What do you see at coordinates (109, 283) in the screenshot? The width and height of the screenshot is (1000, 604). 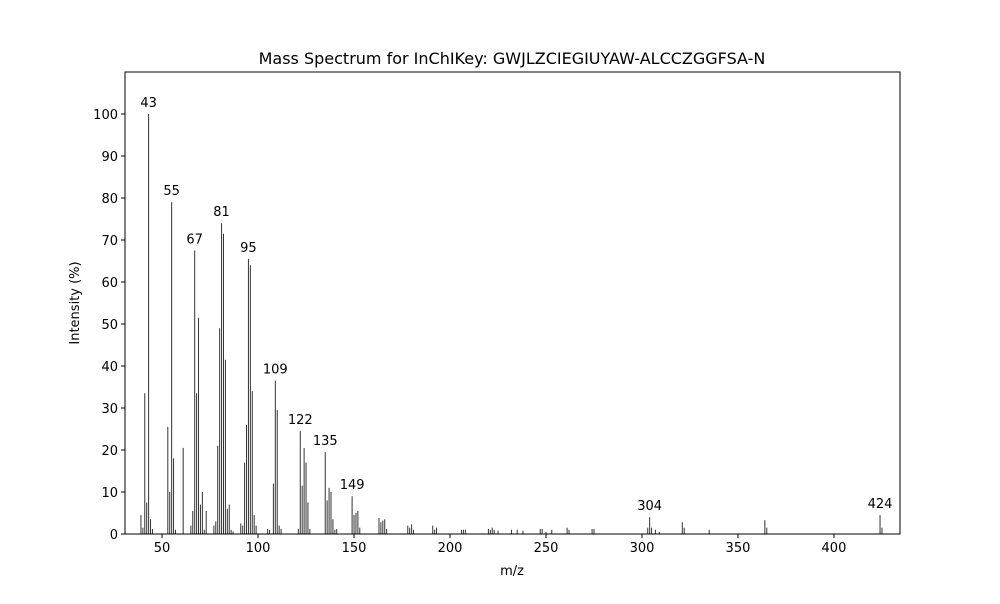 I see `y-tick-label: 60` at bounding box center [109, 283].